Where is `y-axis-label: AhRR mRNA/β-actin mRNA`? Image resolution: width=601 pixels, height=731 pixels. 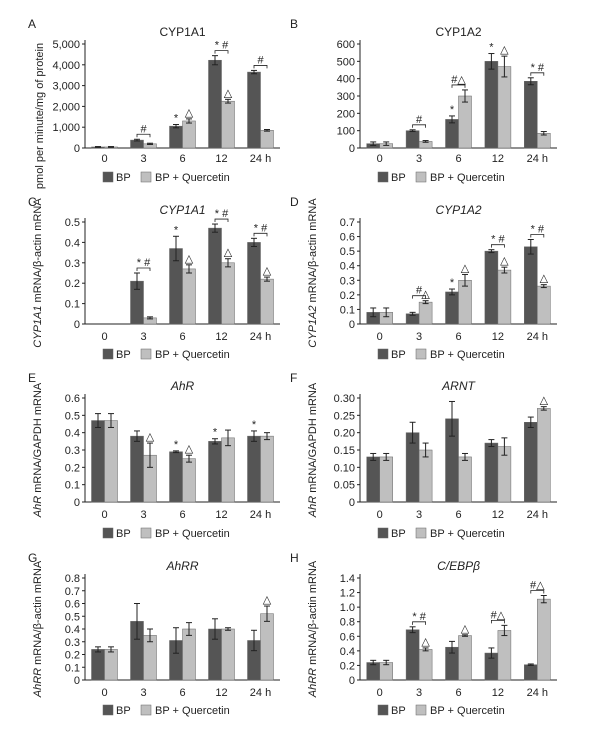
y-axis-label: AhRR mRNA/β-actin mRNA is located at coordinates (313, 629).